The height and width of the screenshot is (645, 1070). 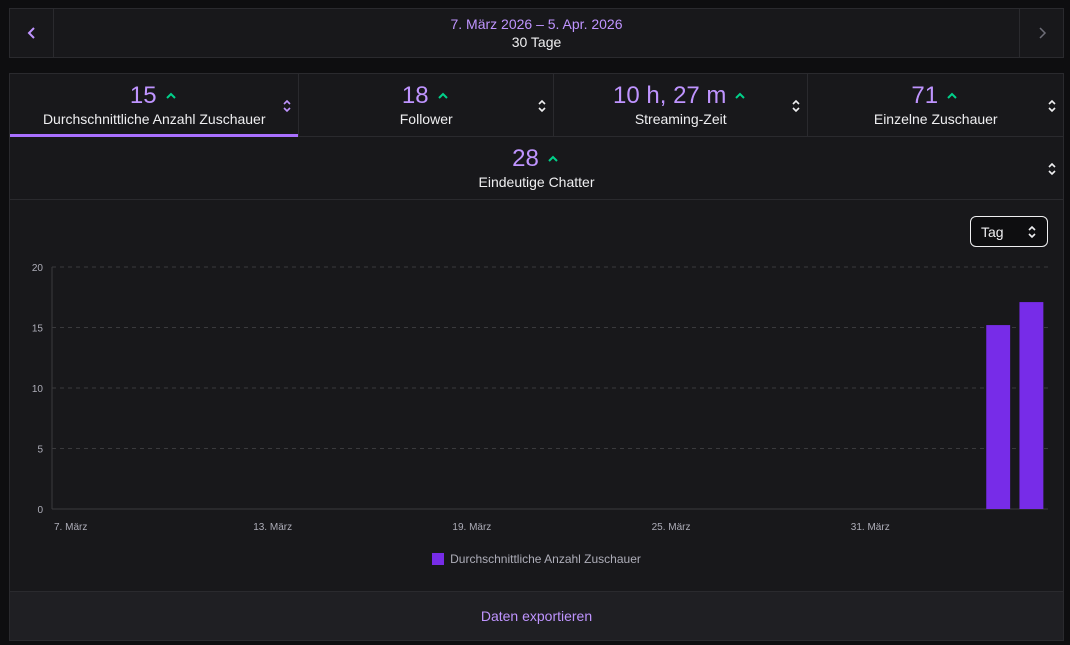 I want to click on stats-tabs-row-2: 28 Eindeutige Chatter, so click(x=536, y=168).